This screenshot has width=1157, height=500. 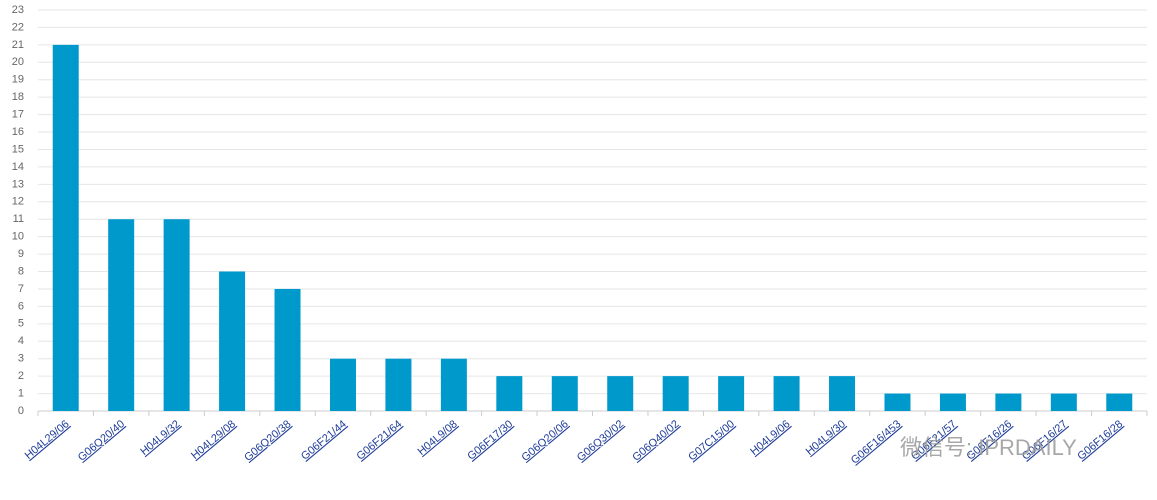 I want to click on y-tick-label: 5, so click(x=21, y=324).